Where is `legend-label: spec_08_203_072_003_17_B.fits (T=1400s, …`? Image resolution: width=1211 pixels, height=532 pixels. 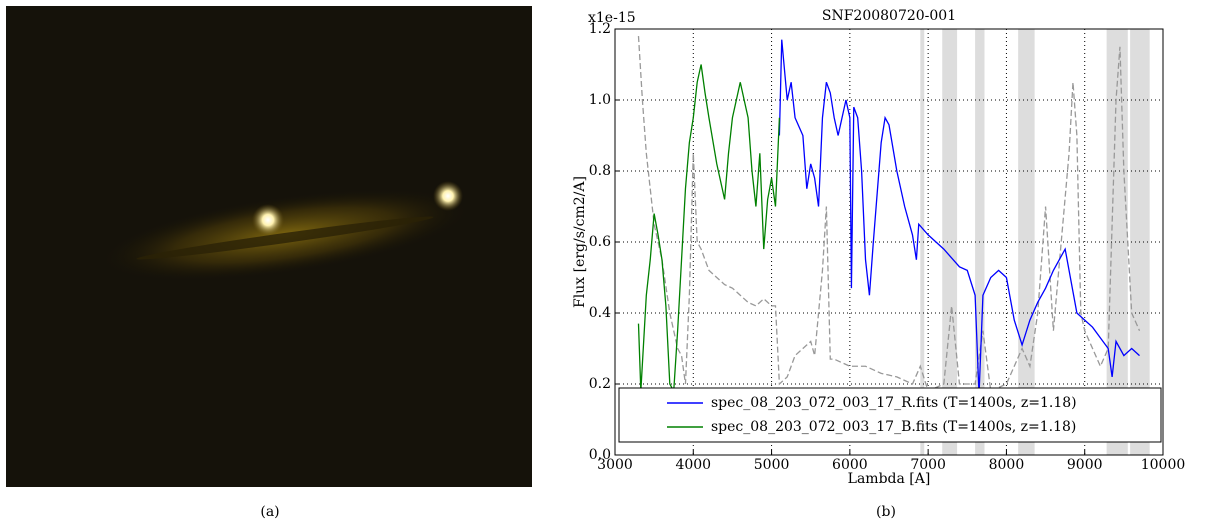
legend-label: spec_08_203_072_003_17_B.fits (T=1400s, … is located at coordinates (893, 427).